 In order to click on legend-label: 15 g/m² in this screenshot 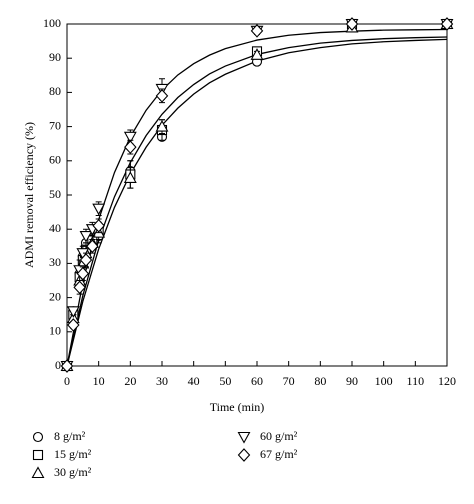, I will do `click(73, 454)`.